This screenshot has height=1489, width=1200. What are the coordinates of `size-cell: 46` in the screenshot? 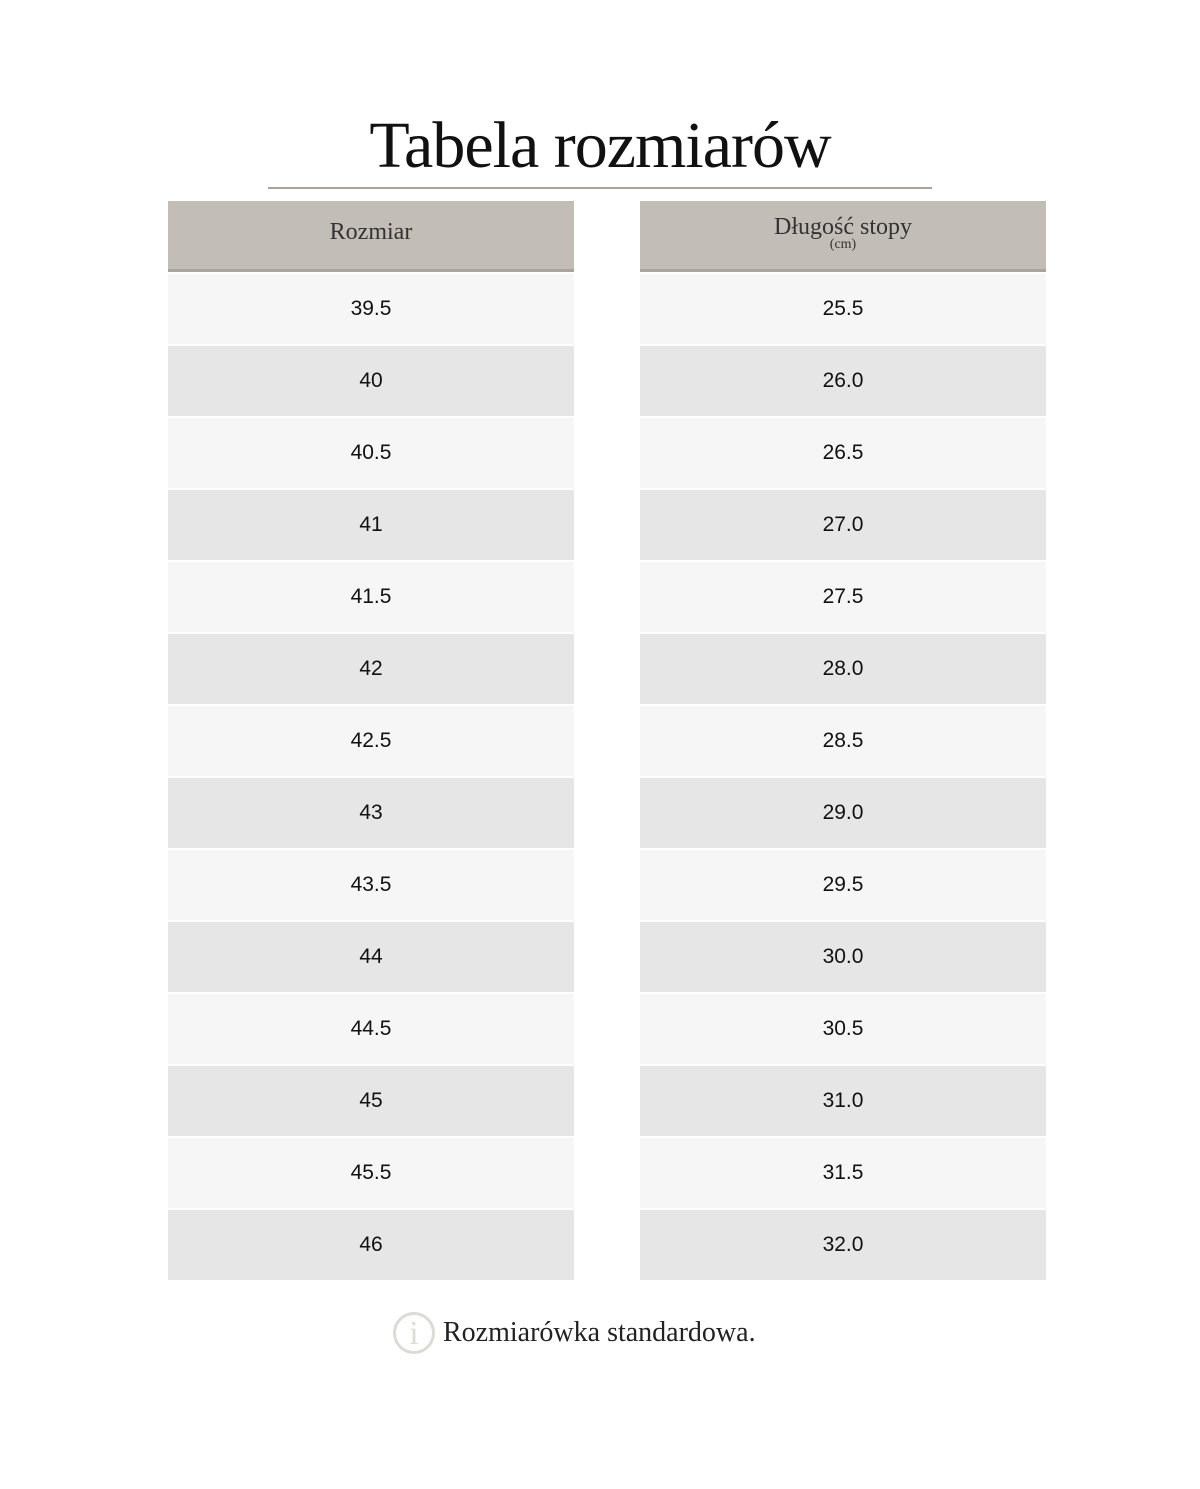 It's located at (371, 1244).